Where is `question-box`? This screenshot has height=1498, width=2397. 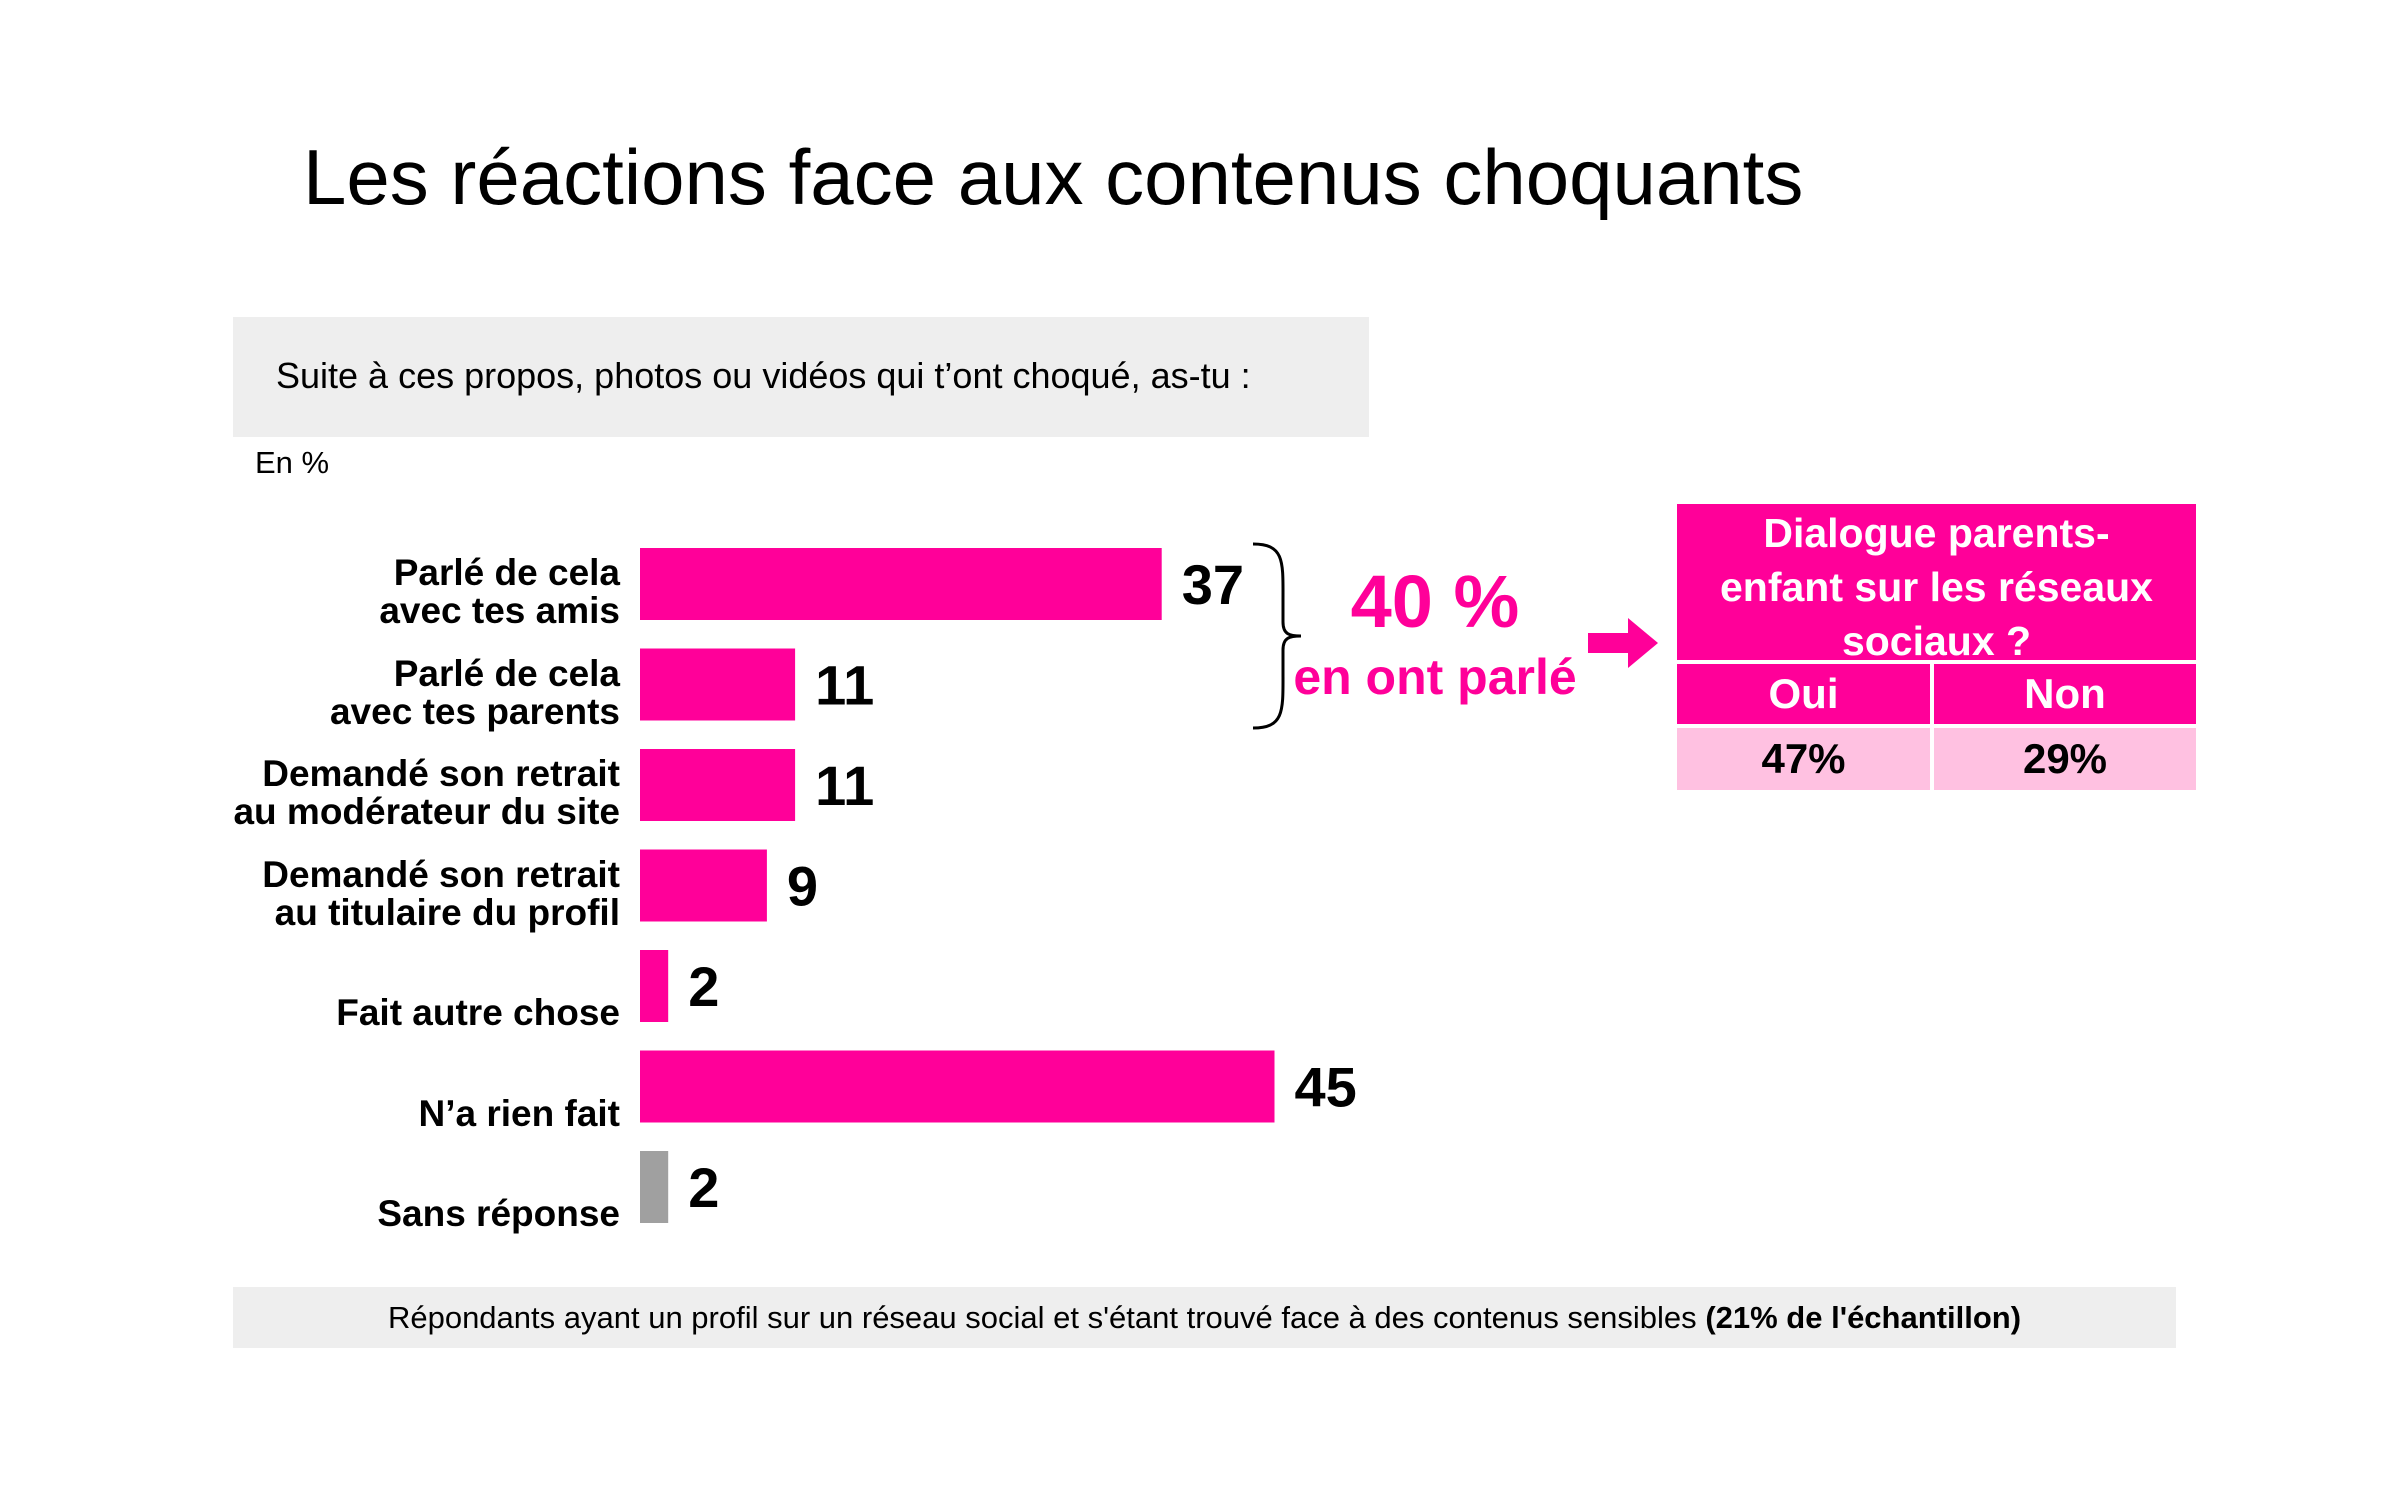
question-box is located at coordinates (801, 377).